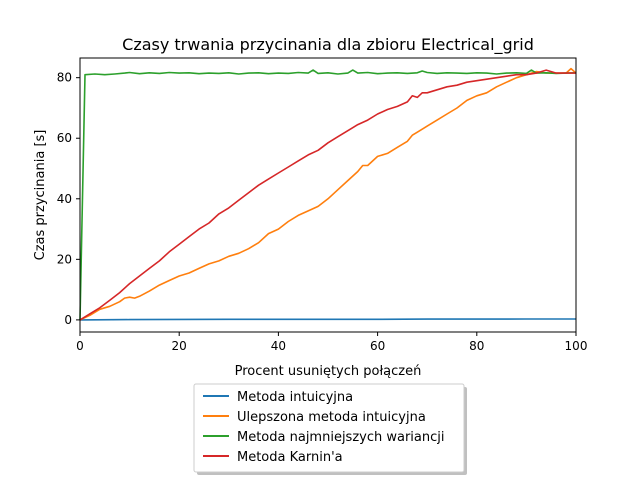 The height and width of the screenshot is (480, 640). Describe the element at coordinates (331, 417) in the screenshot. I see `legend-label-2: Ulepszona metoda intuicyjna` at that location.